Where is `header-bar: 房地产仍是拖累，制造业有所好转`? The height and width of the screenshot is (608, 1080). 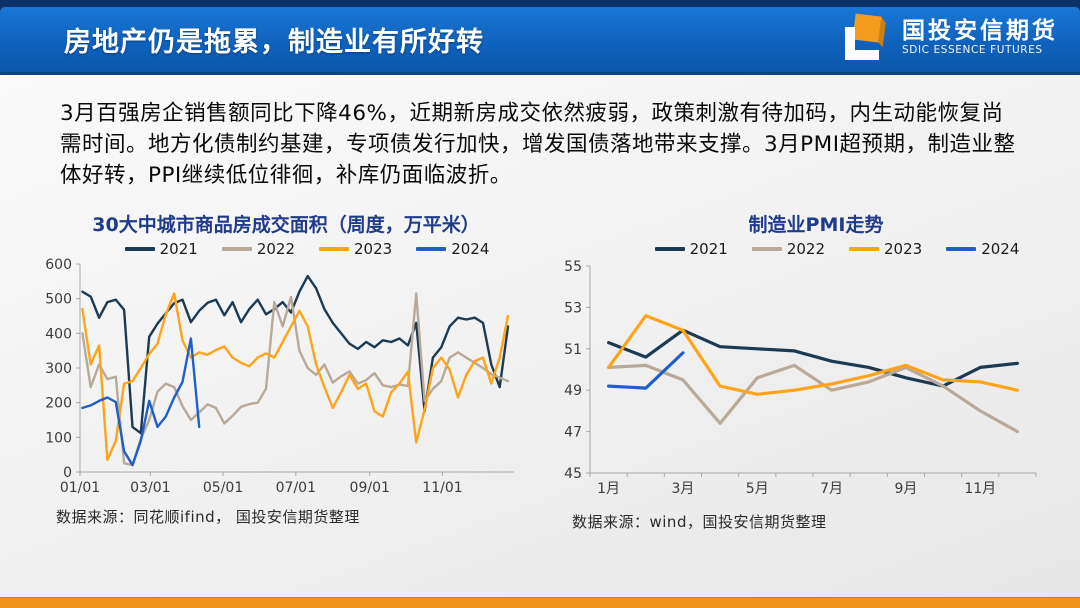
header-bar: 房地产仍是拖累，制造业有所好转 is located at coordinates (540, 41).